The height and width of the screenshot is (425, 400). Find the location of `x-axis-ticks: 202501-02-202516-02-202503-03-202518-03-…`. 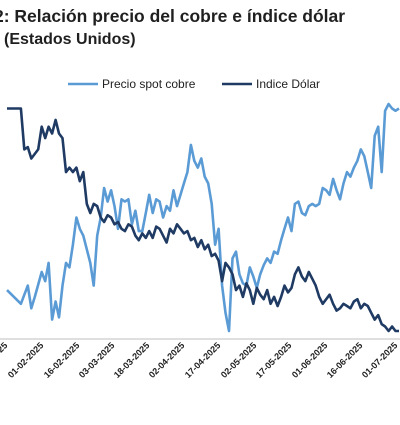

x-axis-ticks: 202501-02-202516-02-202503-03-202518-03-… is located at coordinates (199, 360).